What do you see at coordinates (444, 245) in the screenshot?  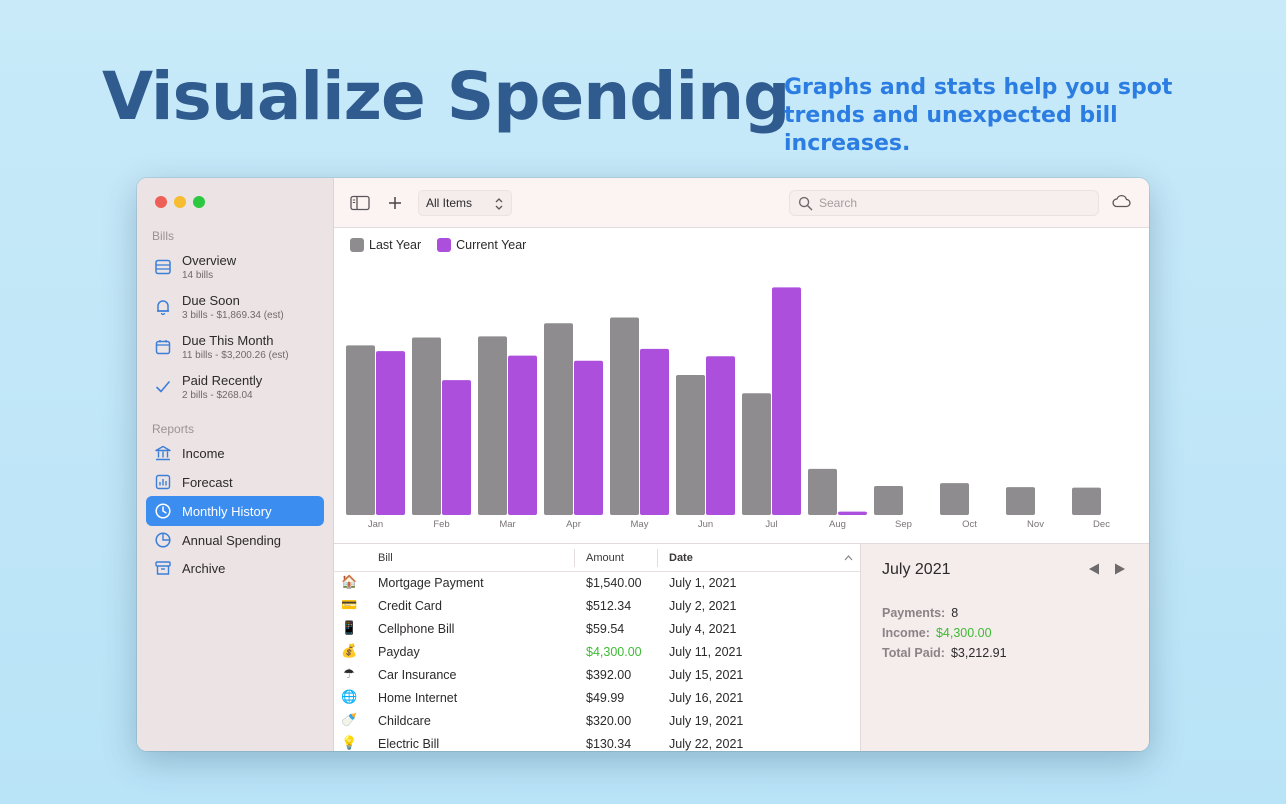 I see `legend-swatch` at bounding box center [444, 245].